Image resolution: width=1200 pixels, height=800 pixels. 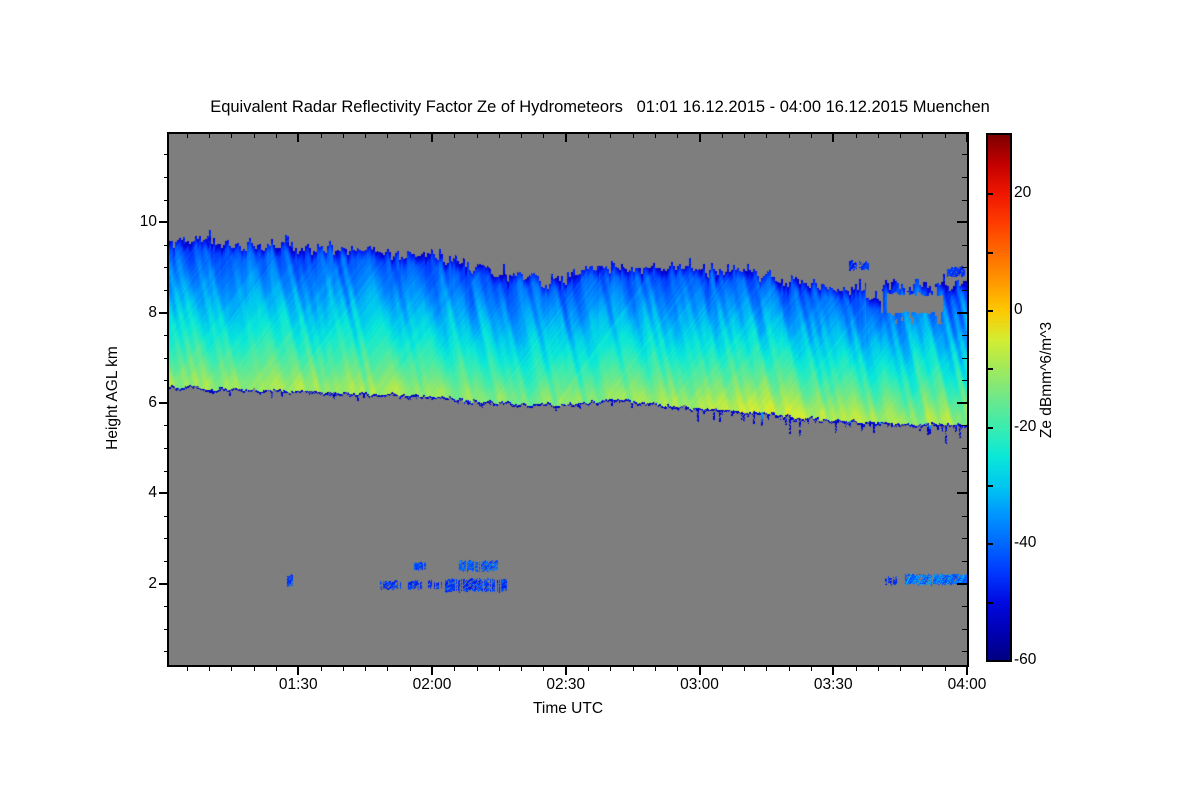 I want to click on y-tick-label: 2, so click(x=152, y=583).